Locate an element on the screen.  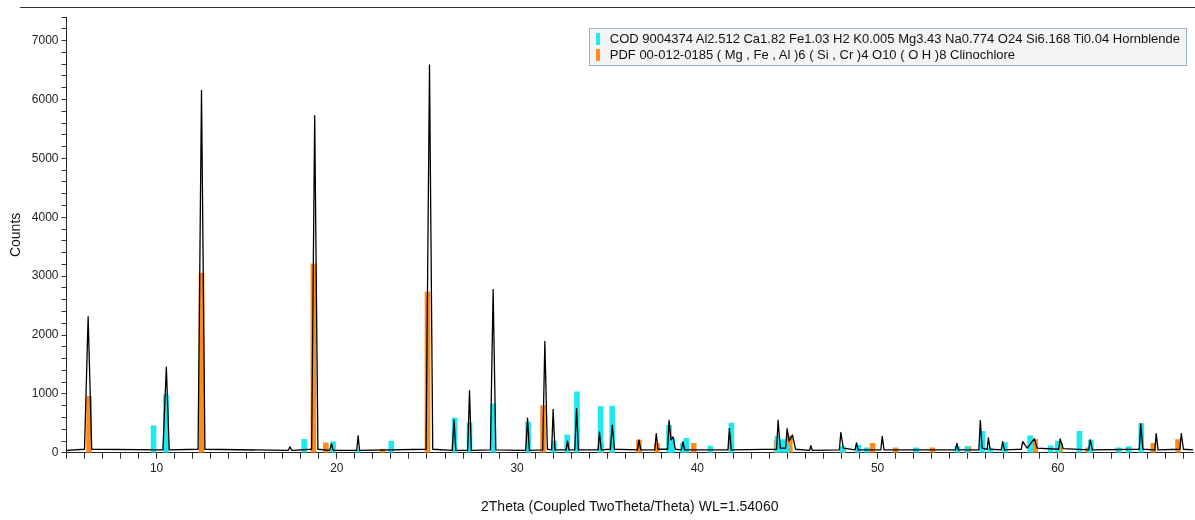
y-axis-title: Counts is located at coordinates (15, 235).